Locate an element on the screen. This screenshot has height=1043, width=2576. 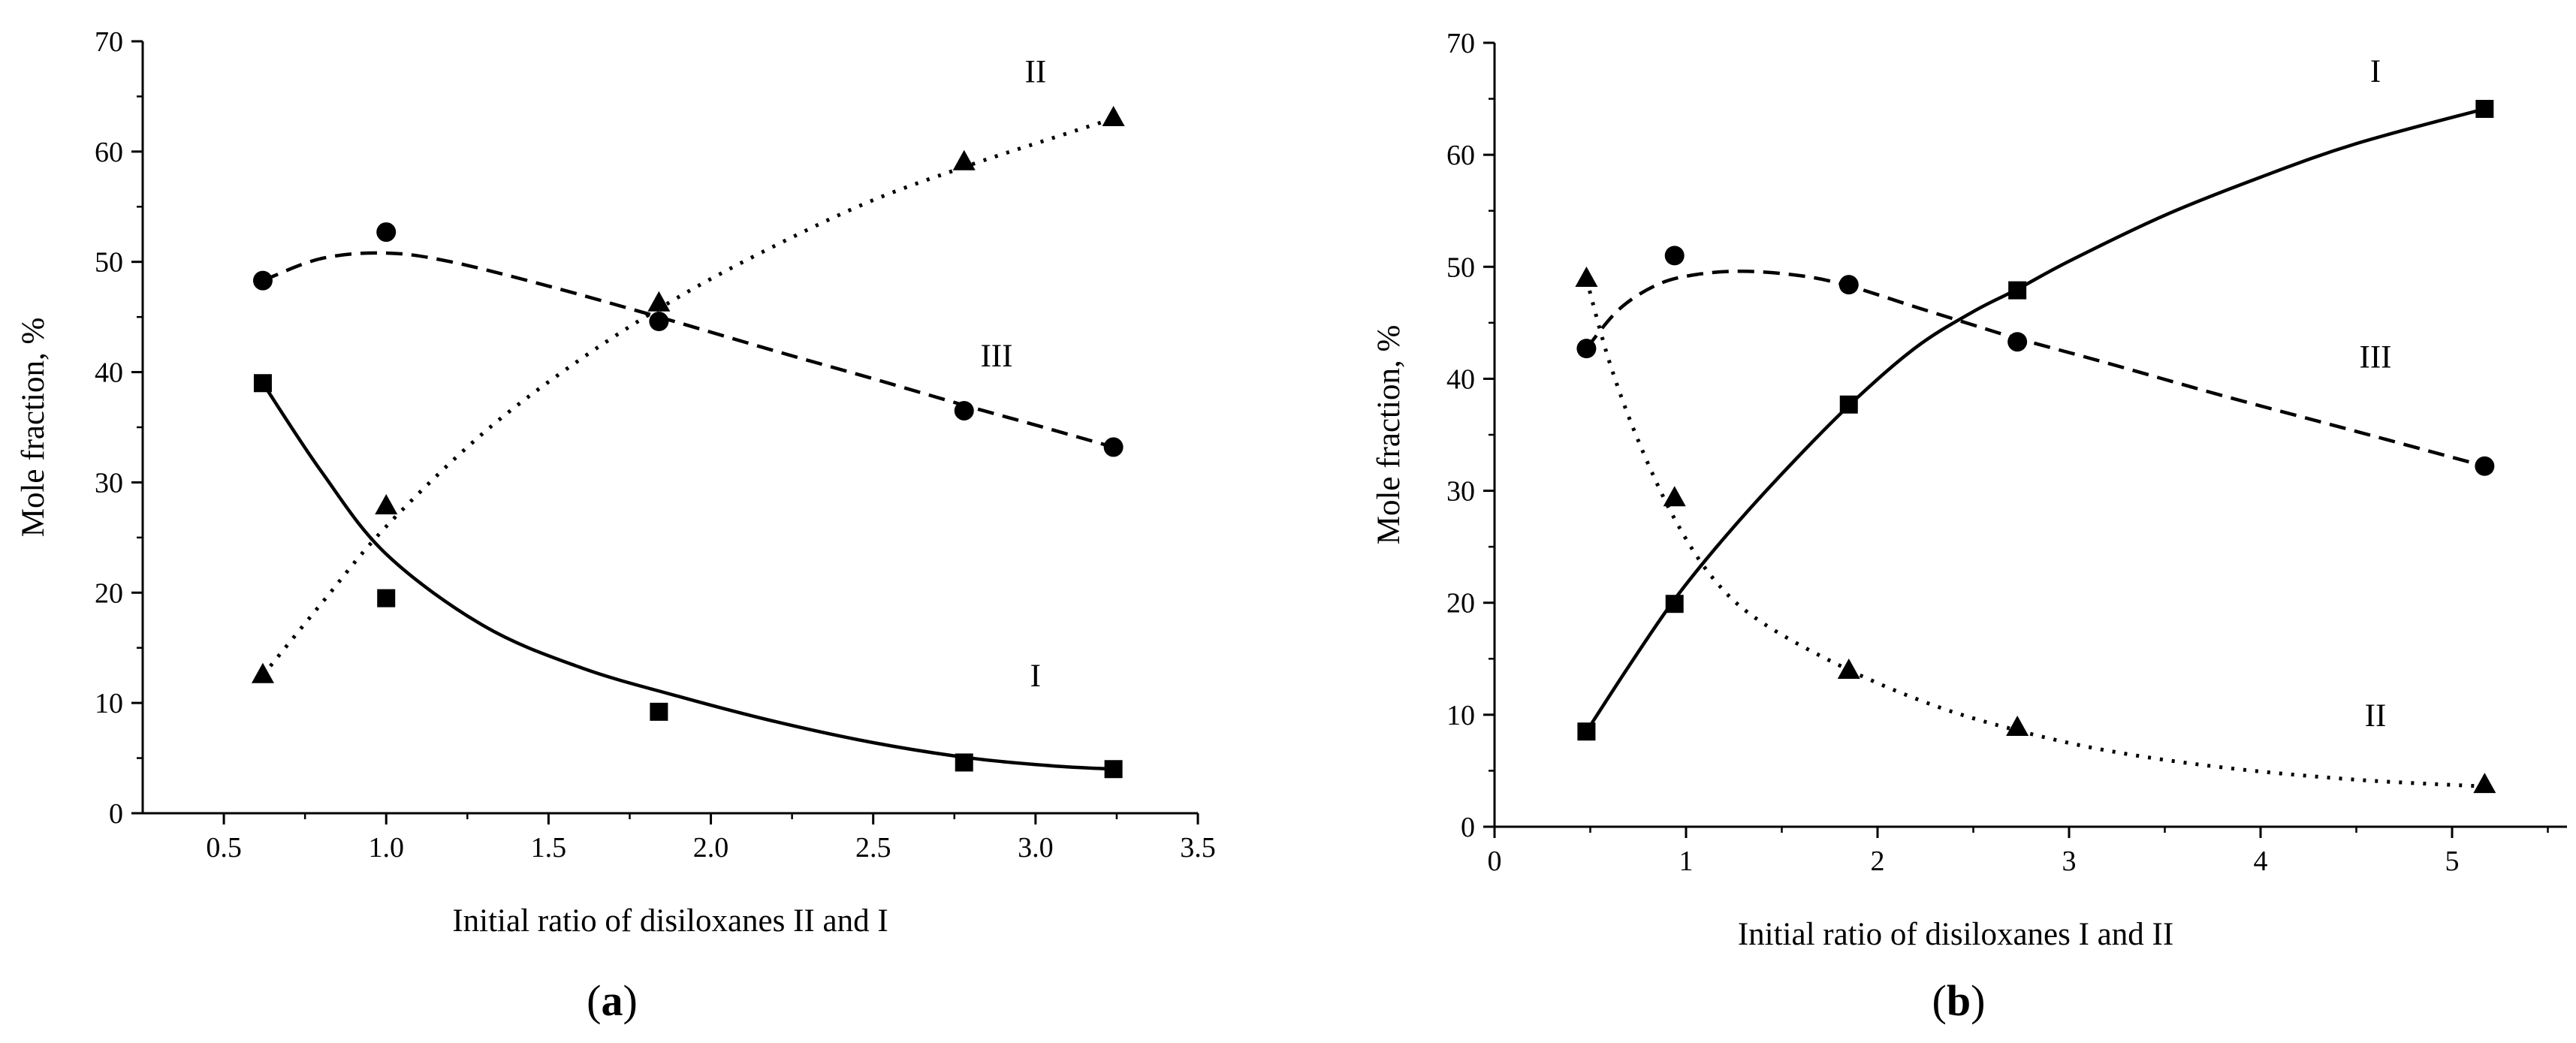
panel-label: (a) is located at coordinates (613, 1000).